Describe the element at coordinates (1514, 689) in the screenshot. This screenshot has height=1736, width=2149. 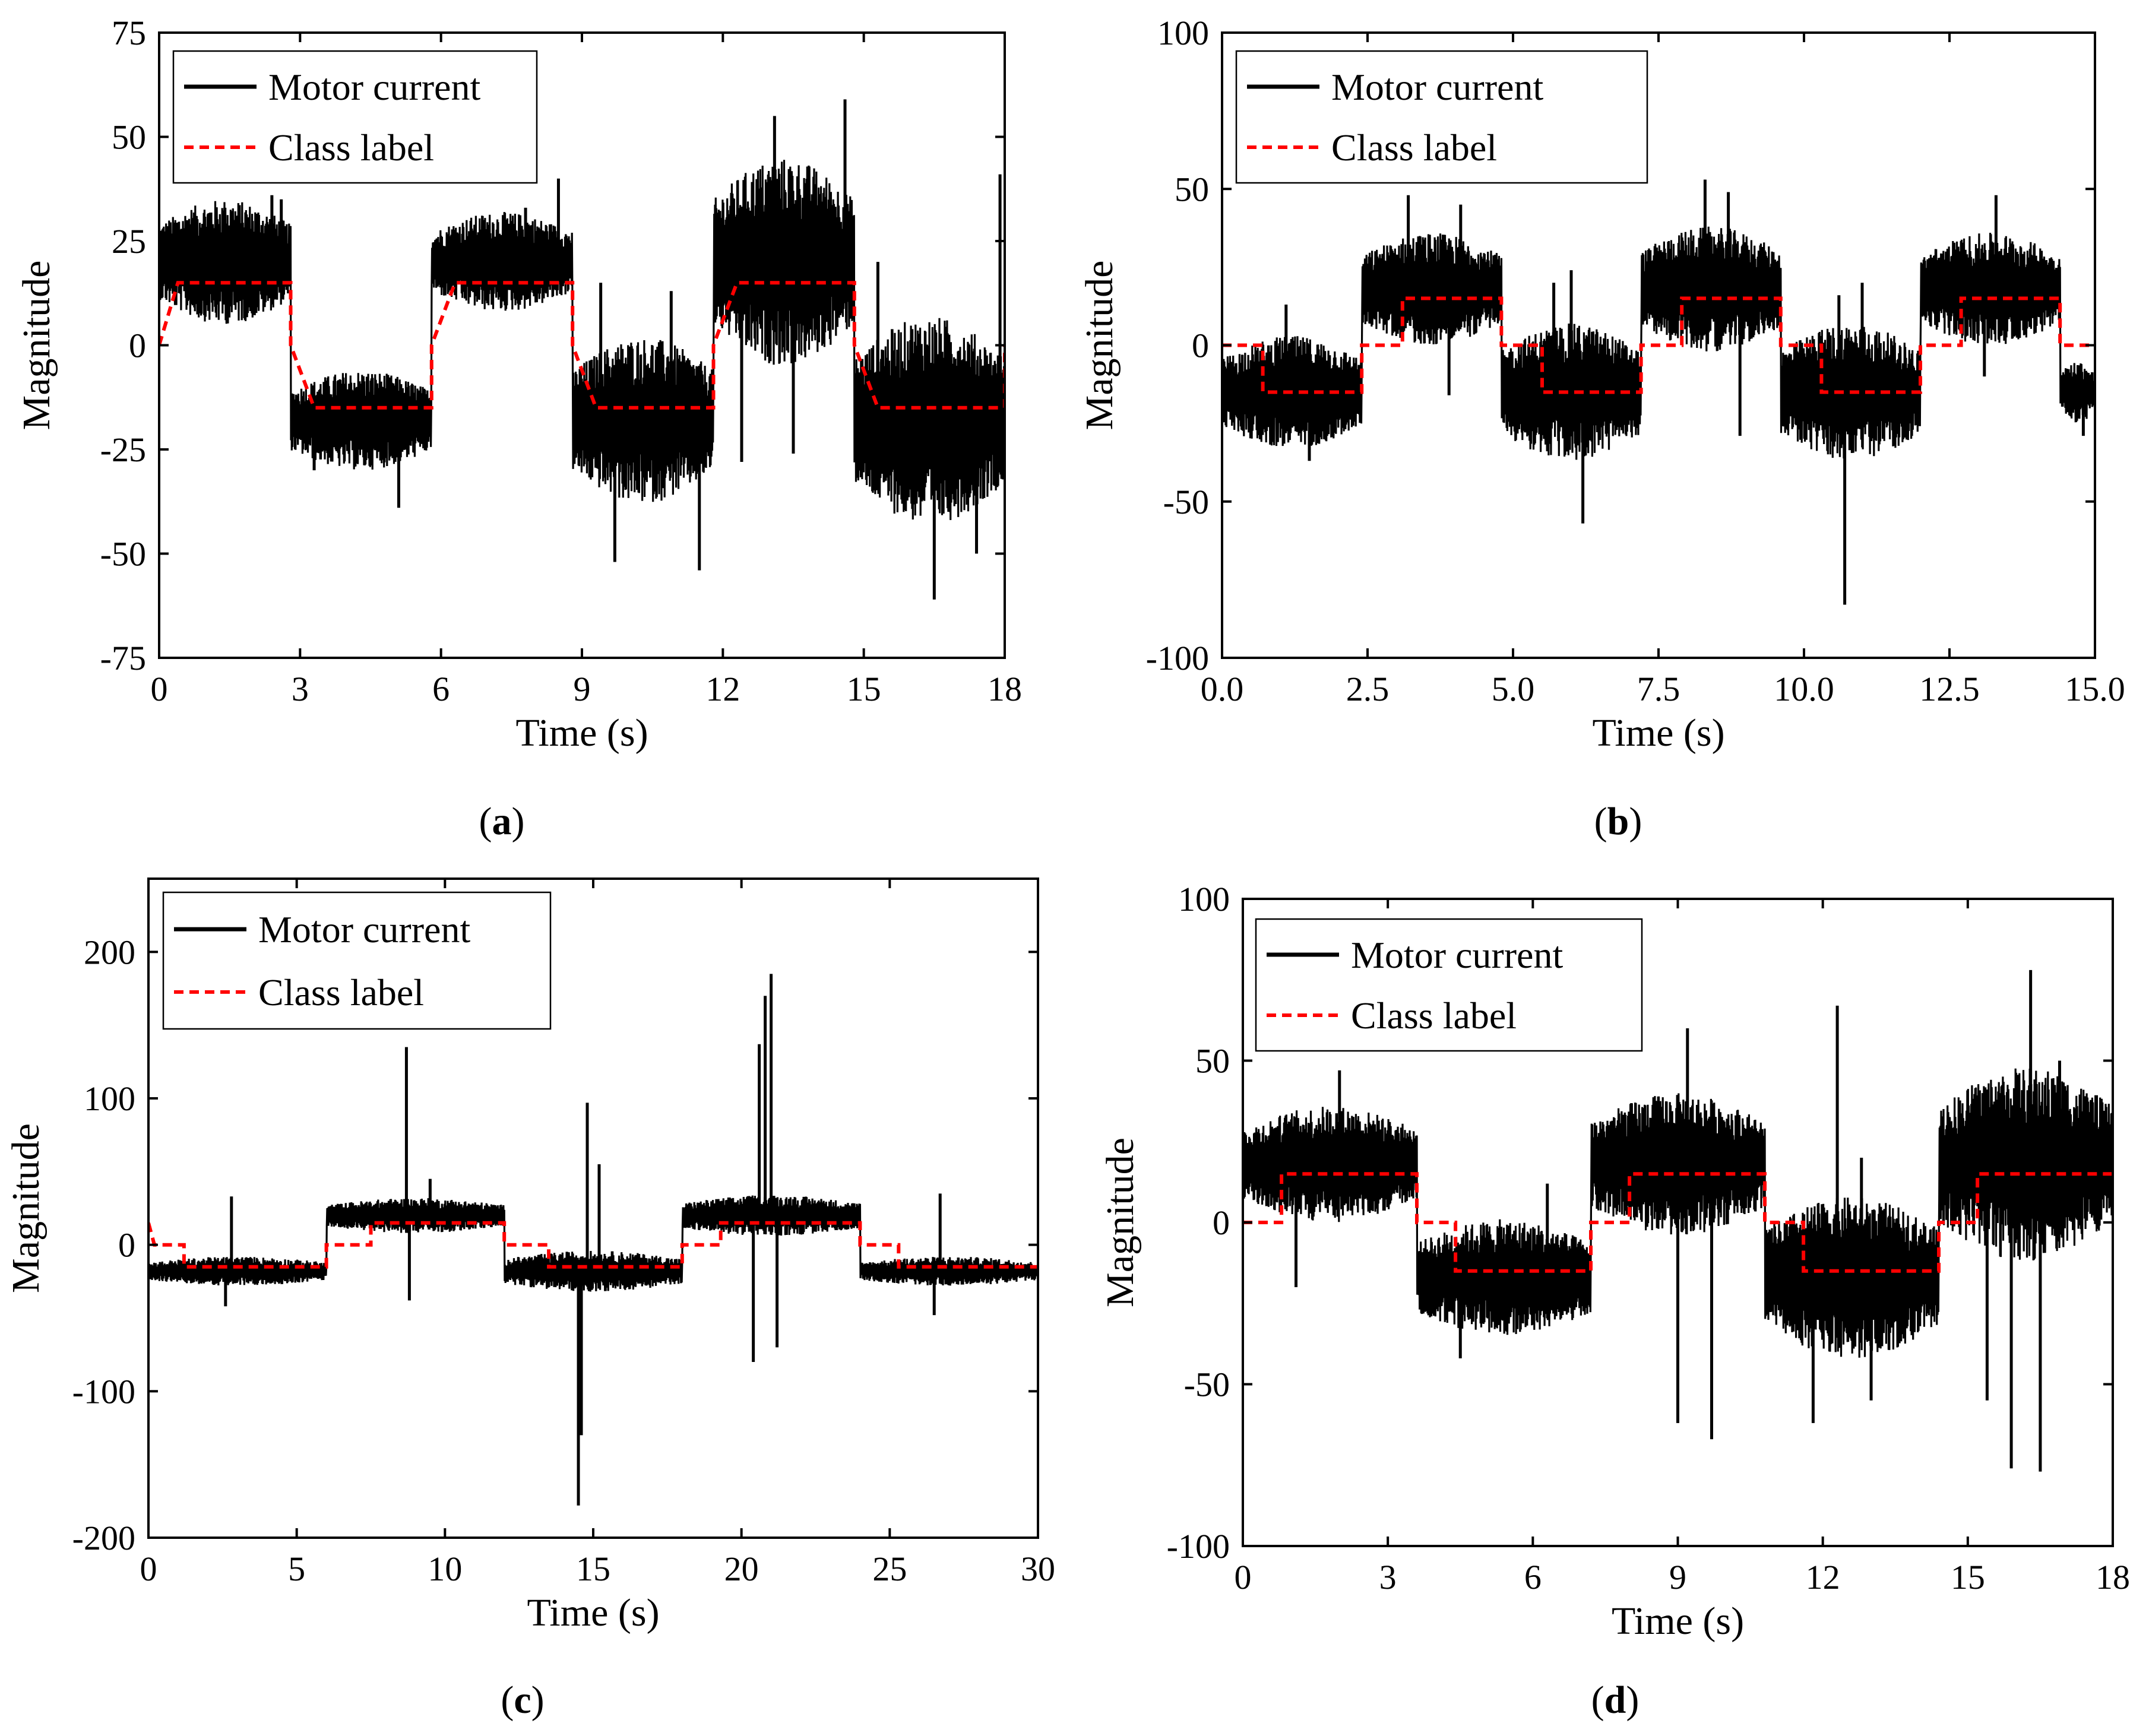
I see `x-tick-label: 5.0` at that location.